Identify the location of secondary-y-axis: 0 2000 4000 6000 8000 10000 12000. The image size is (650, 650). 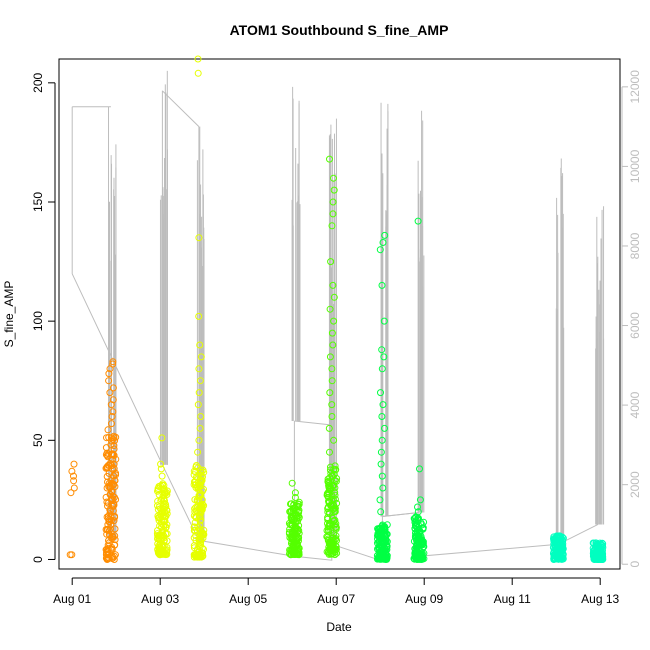
(631, 319).